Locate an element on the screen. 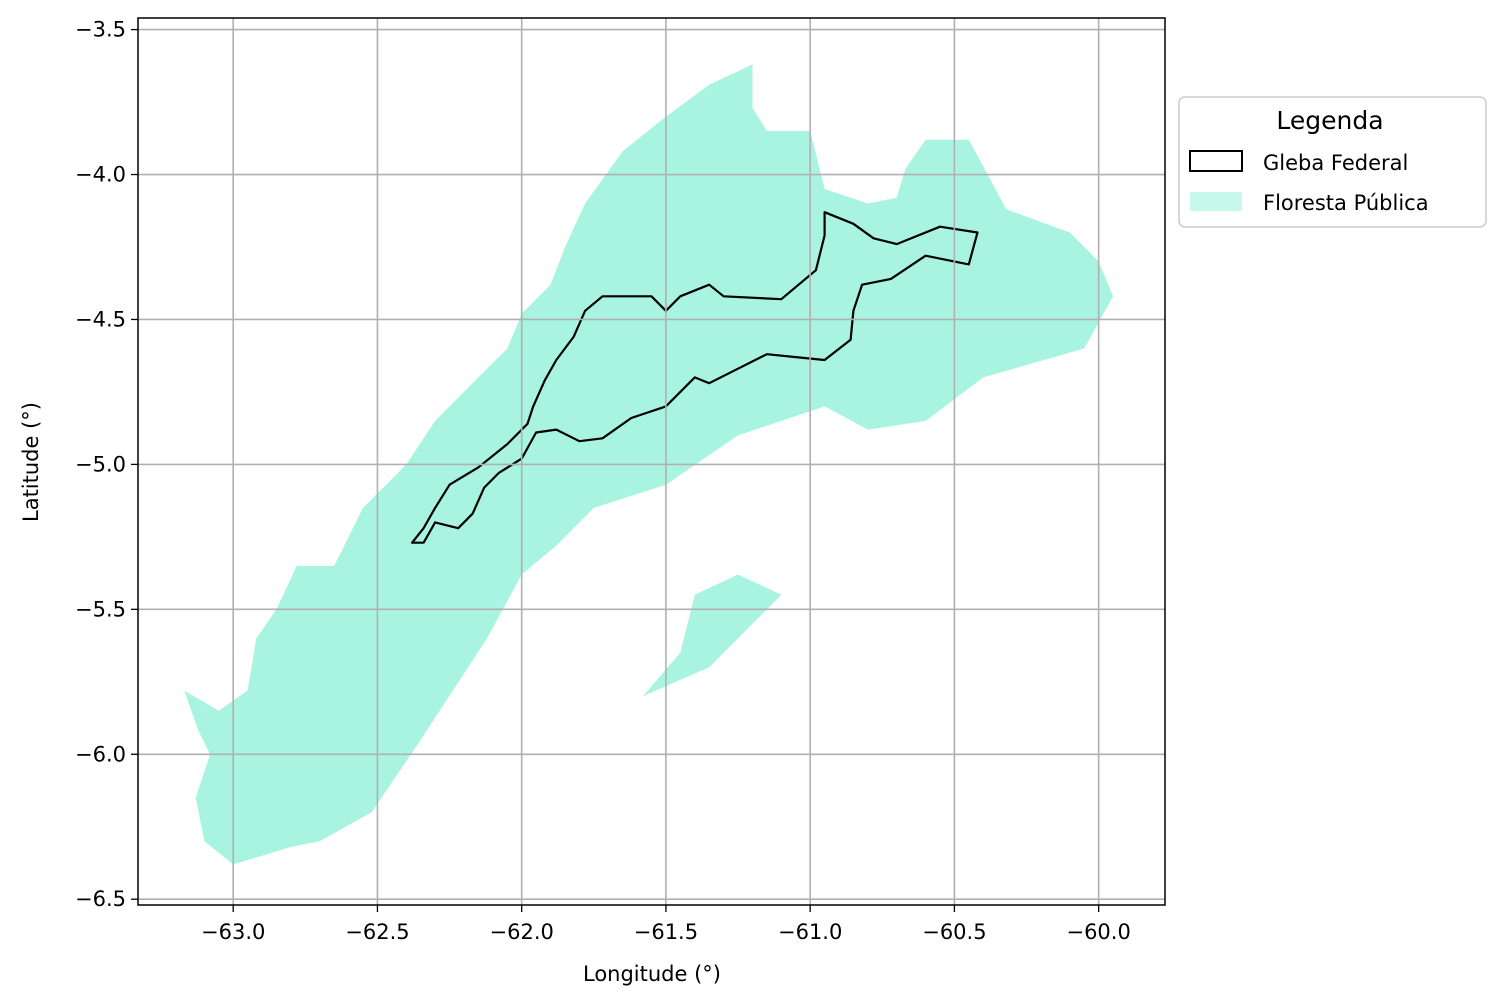 This screenshot has height=1006, width=1503. x-tick-label: −60.0 is located at coordinates (1098, 932).